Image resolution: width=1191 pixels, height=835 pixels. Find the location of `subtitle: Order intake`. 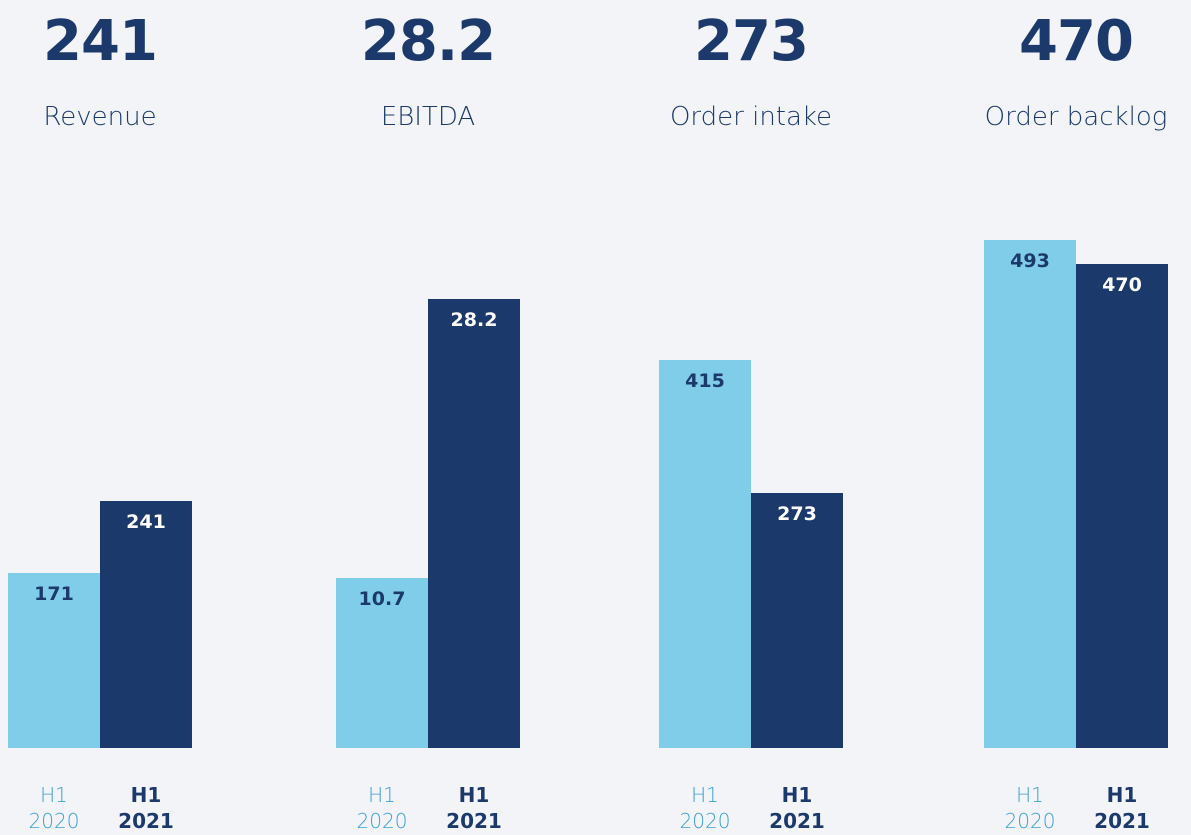

subtitle: Order intake is located at coordinates (751, 117).